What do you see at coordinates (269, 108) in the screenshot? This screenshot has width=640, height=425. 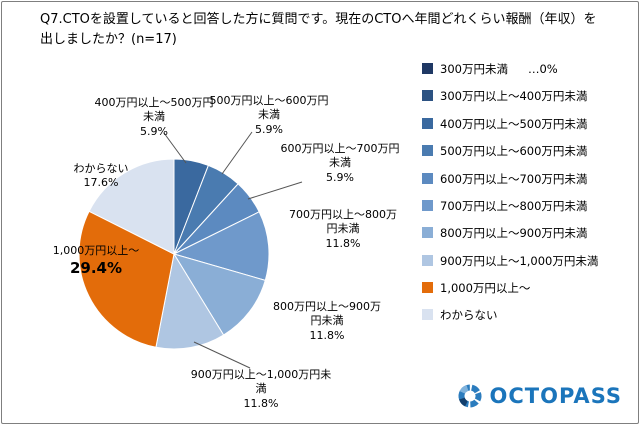 I see `callout-label: 500万円以上～600万円未満` at bounding box center [269, 108].